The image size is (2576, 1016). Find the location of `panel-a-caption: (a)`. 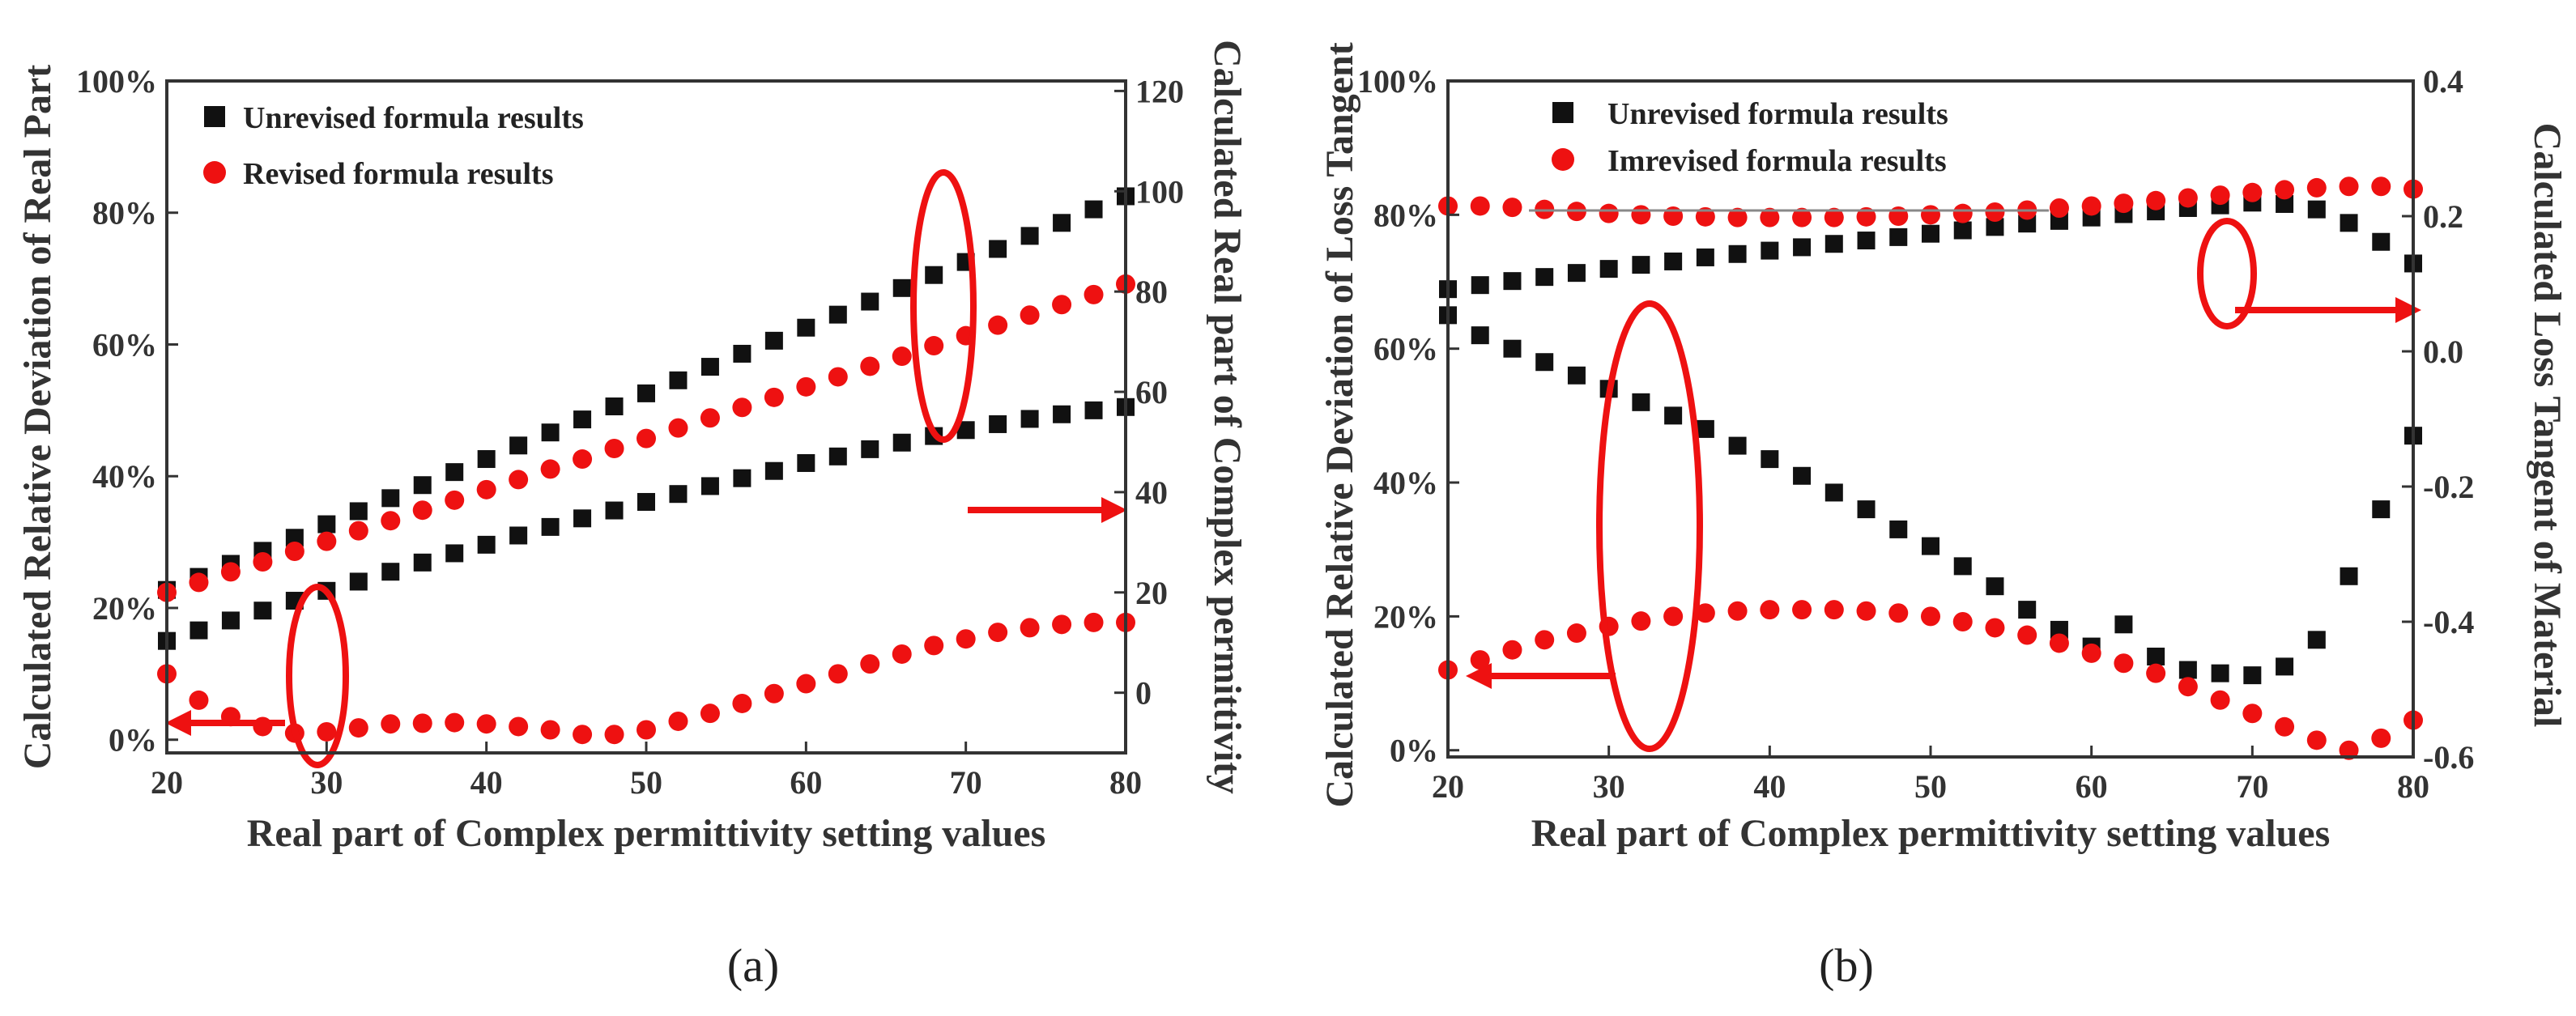

panel-a-caption: (a) is located at coordinates (753, 966).